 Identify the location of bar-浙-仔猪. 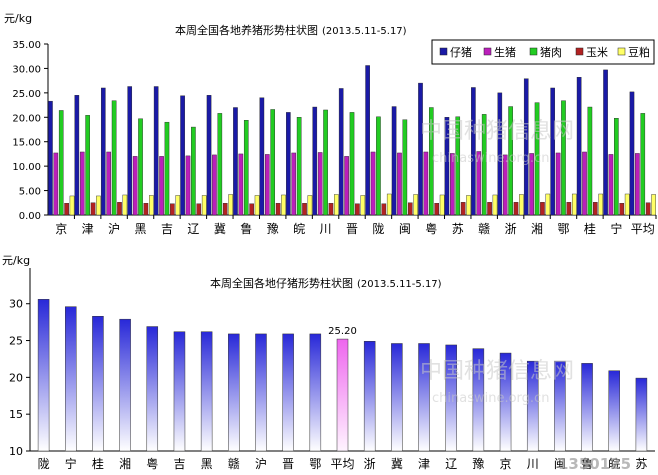
(500, 154).